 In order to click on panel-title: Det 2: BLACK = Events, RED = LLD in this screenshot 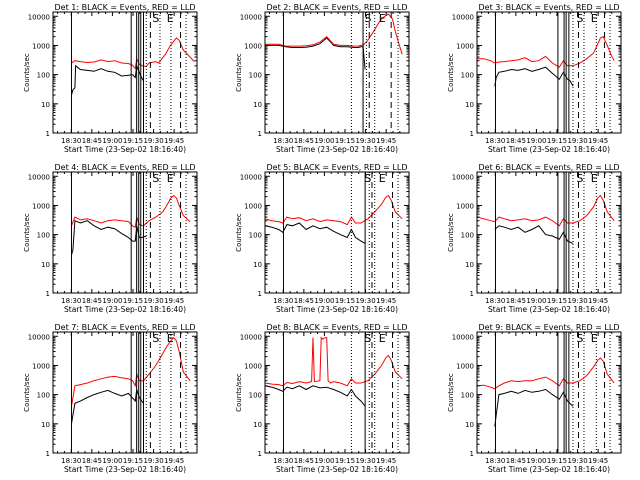, I will do `click(337, 7)`.